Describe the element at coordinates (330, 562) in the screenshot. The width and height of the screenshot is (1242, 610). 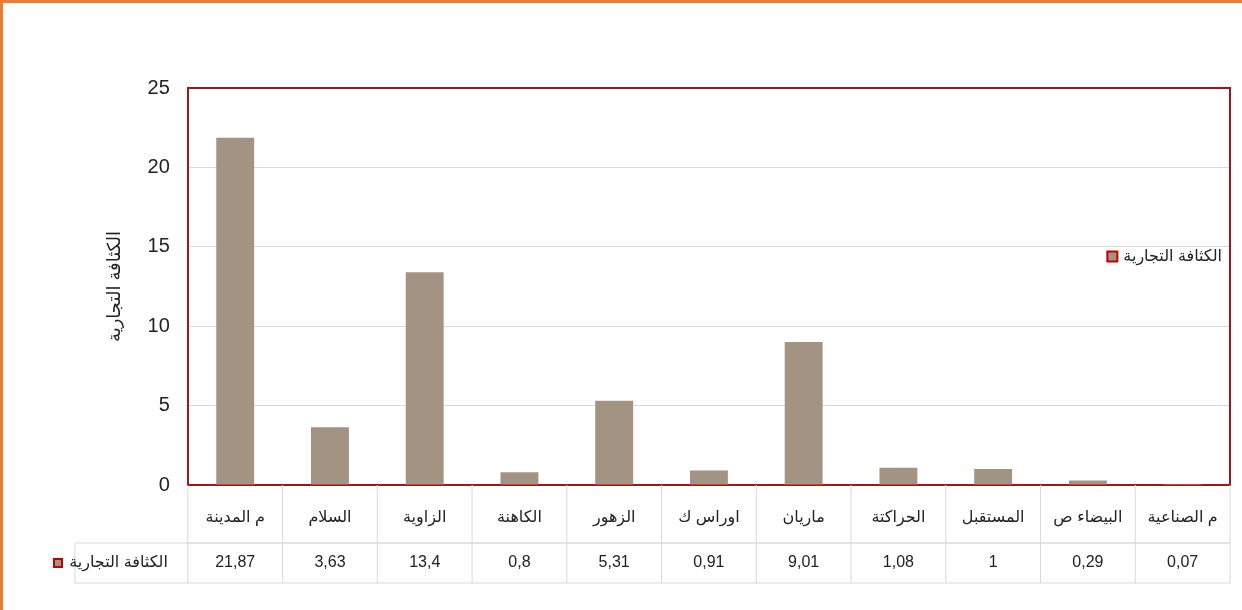
I see `data-label: 3,63` at that location.